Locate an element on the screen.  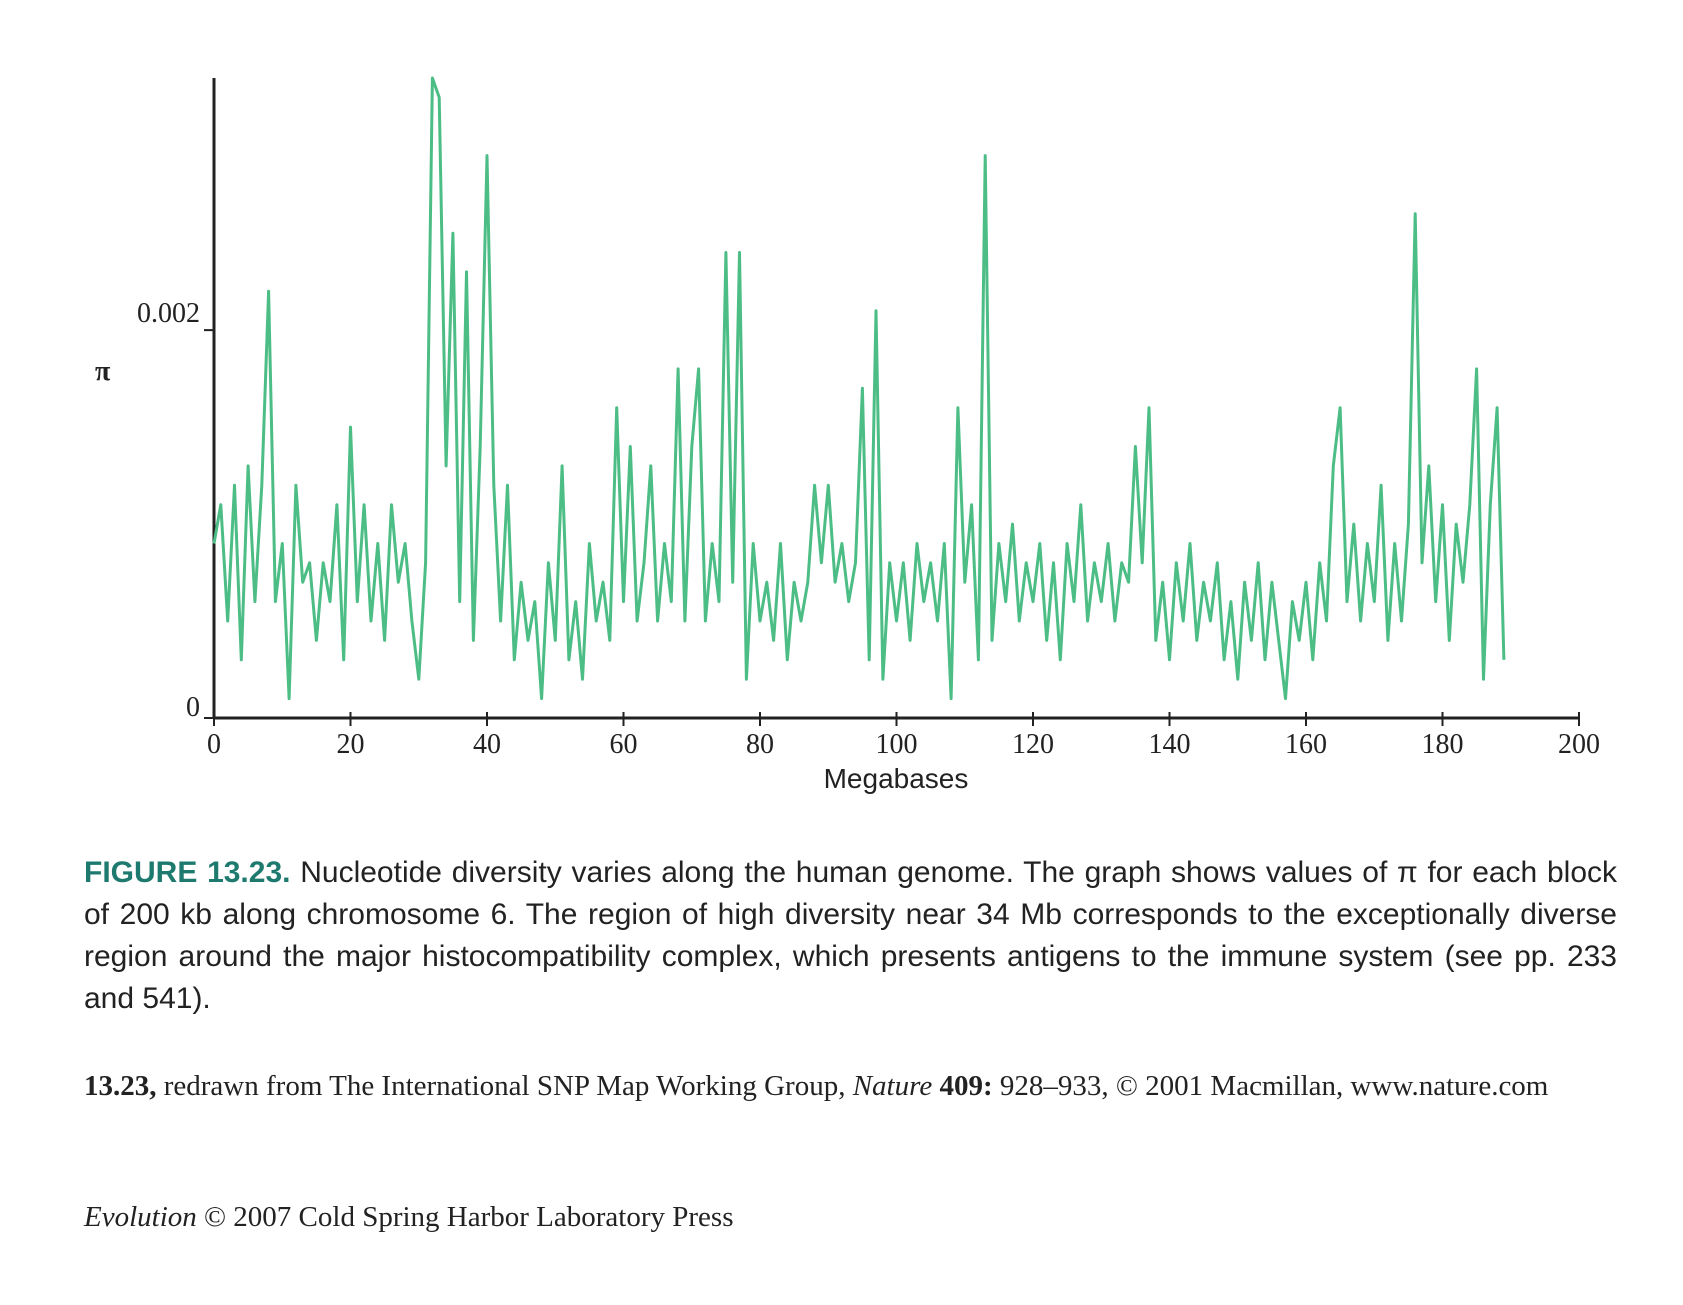
caption-label: FIGURE 13.23. is located at coordinates (187, 872).